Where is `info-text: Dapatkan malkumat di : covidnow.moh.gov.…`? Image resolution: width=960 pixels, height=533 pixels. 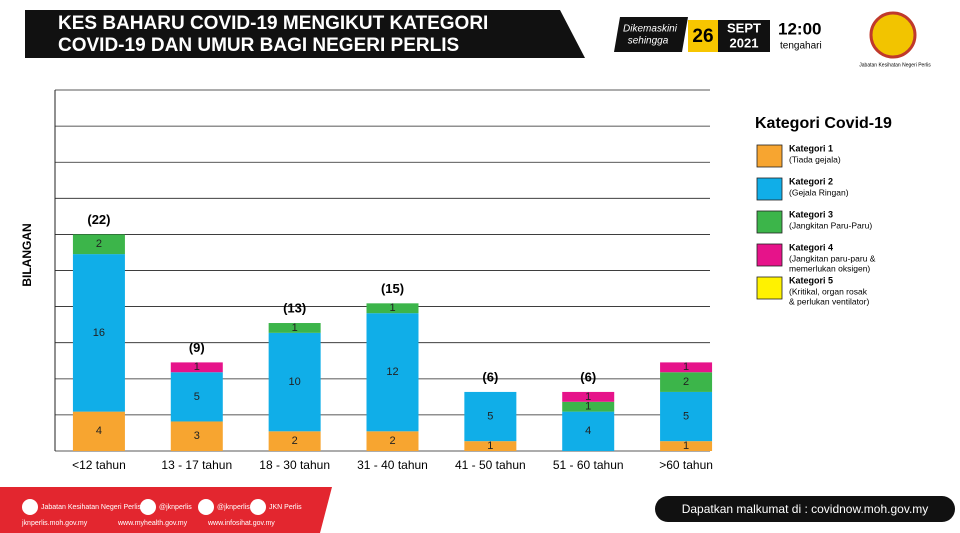 info-text: Dapatkan malkumat di : covidnow.moh.gov.… is located at coordinates (805, 509).